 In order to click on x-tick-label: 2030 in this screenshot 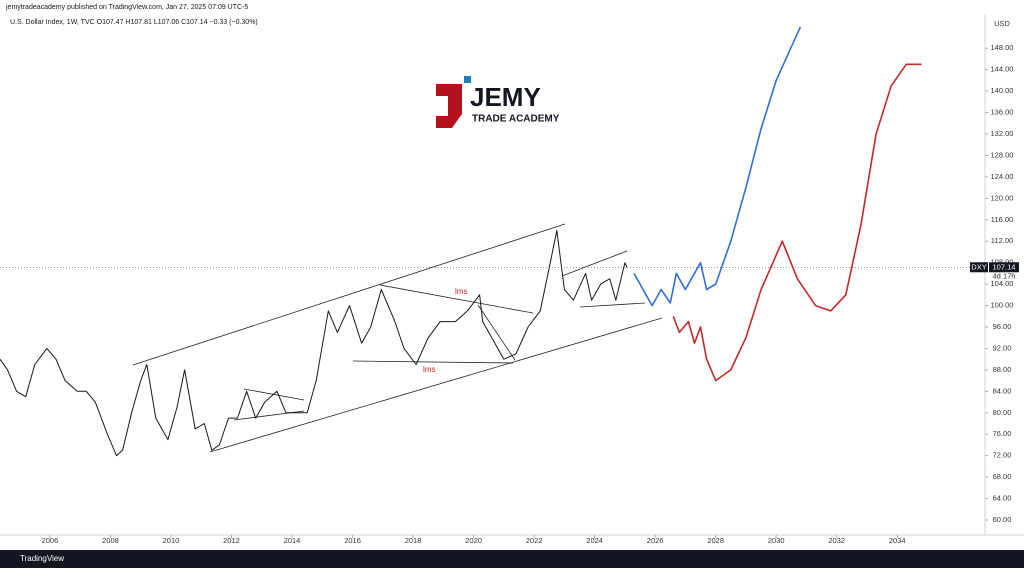, I will do `click(776, 540)`.